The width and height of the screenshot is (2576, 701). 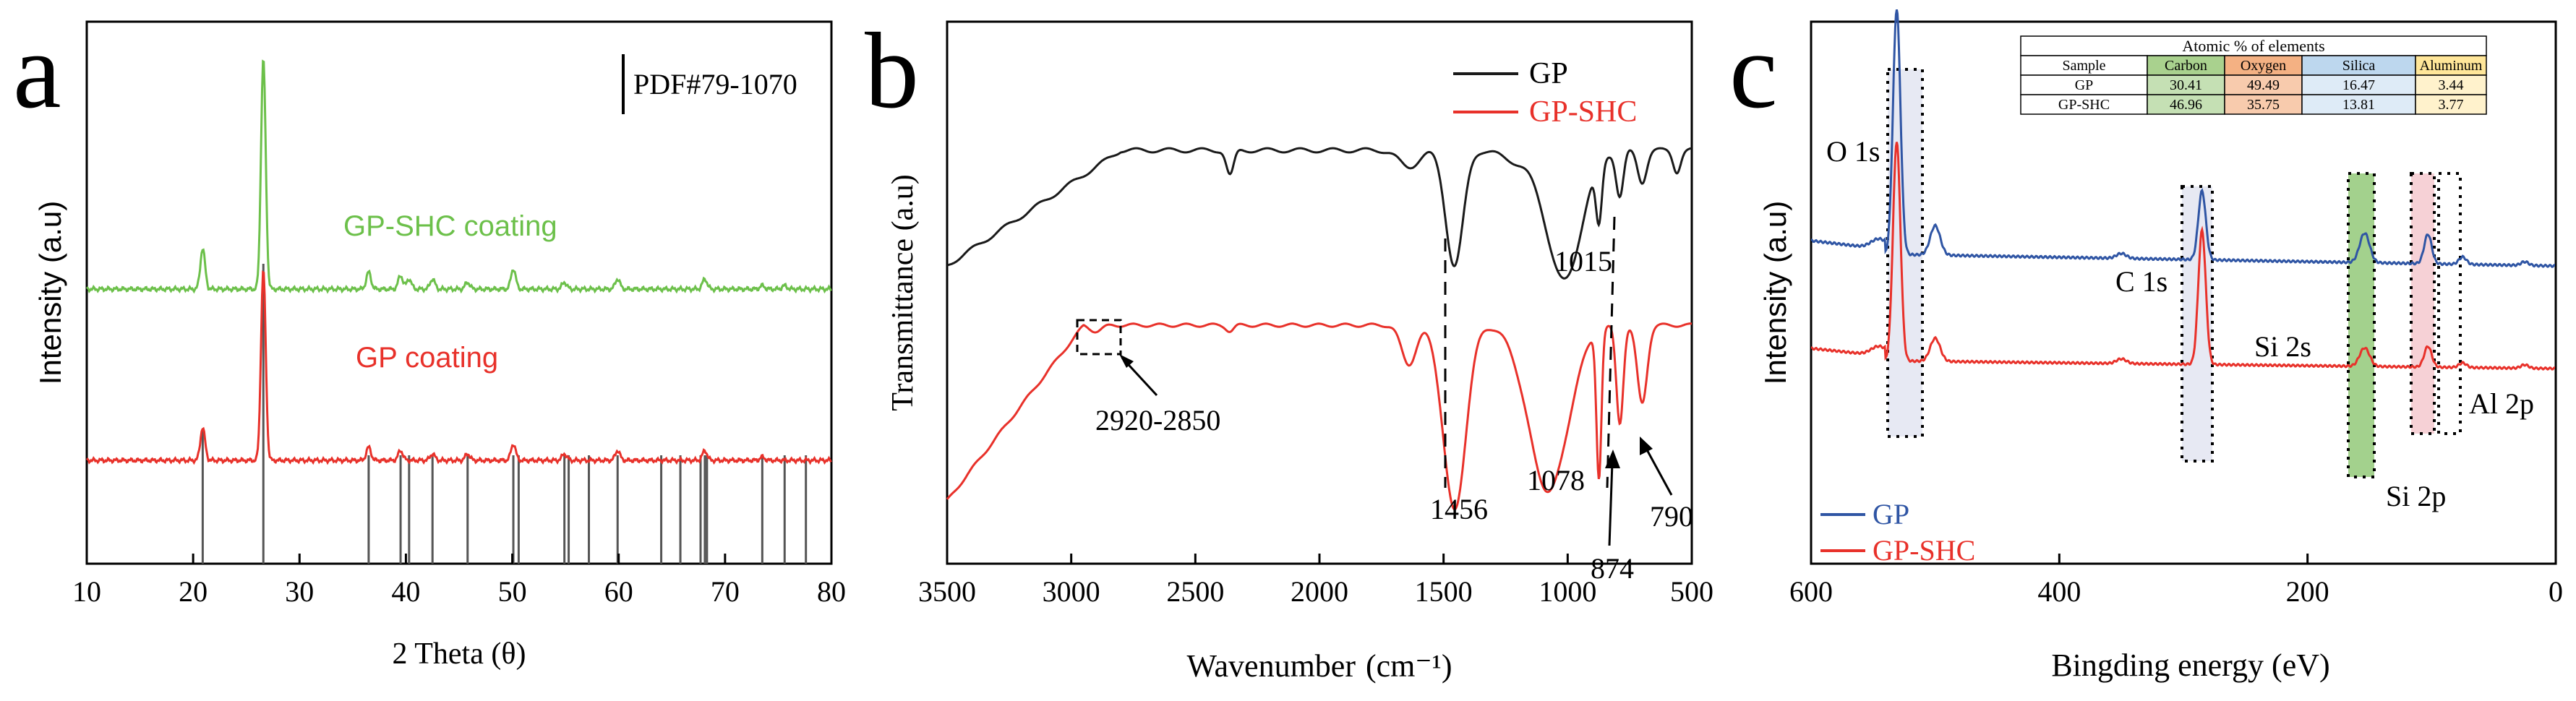 I want to click on panel-c-ylabel: Intensity (a.u), so click(x=1775, y=292).